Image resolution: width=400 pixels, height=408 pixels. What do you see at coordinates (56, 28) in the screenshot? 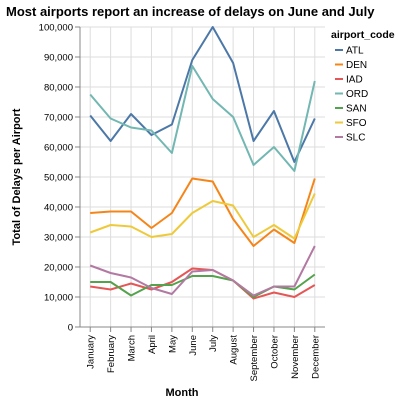
I see `y-tick-label: 100,000` at bounding box center [56, 28].